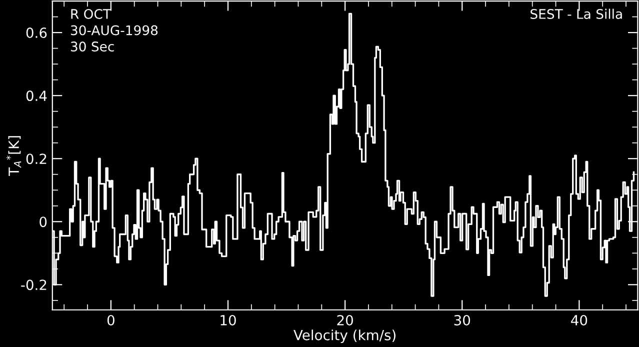  I want to click on annotation: SEST - La Silla, so click(576, 13).